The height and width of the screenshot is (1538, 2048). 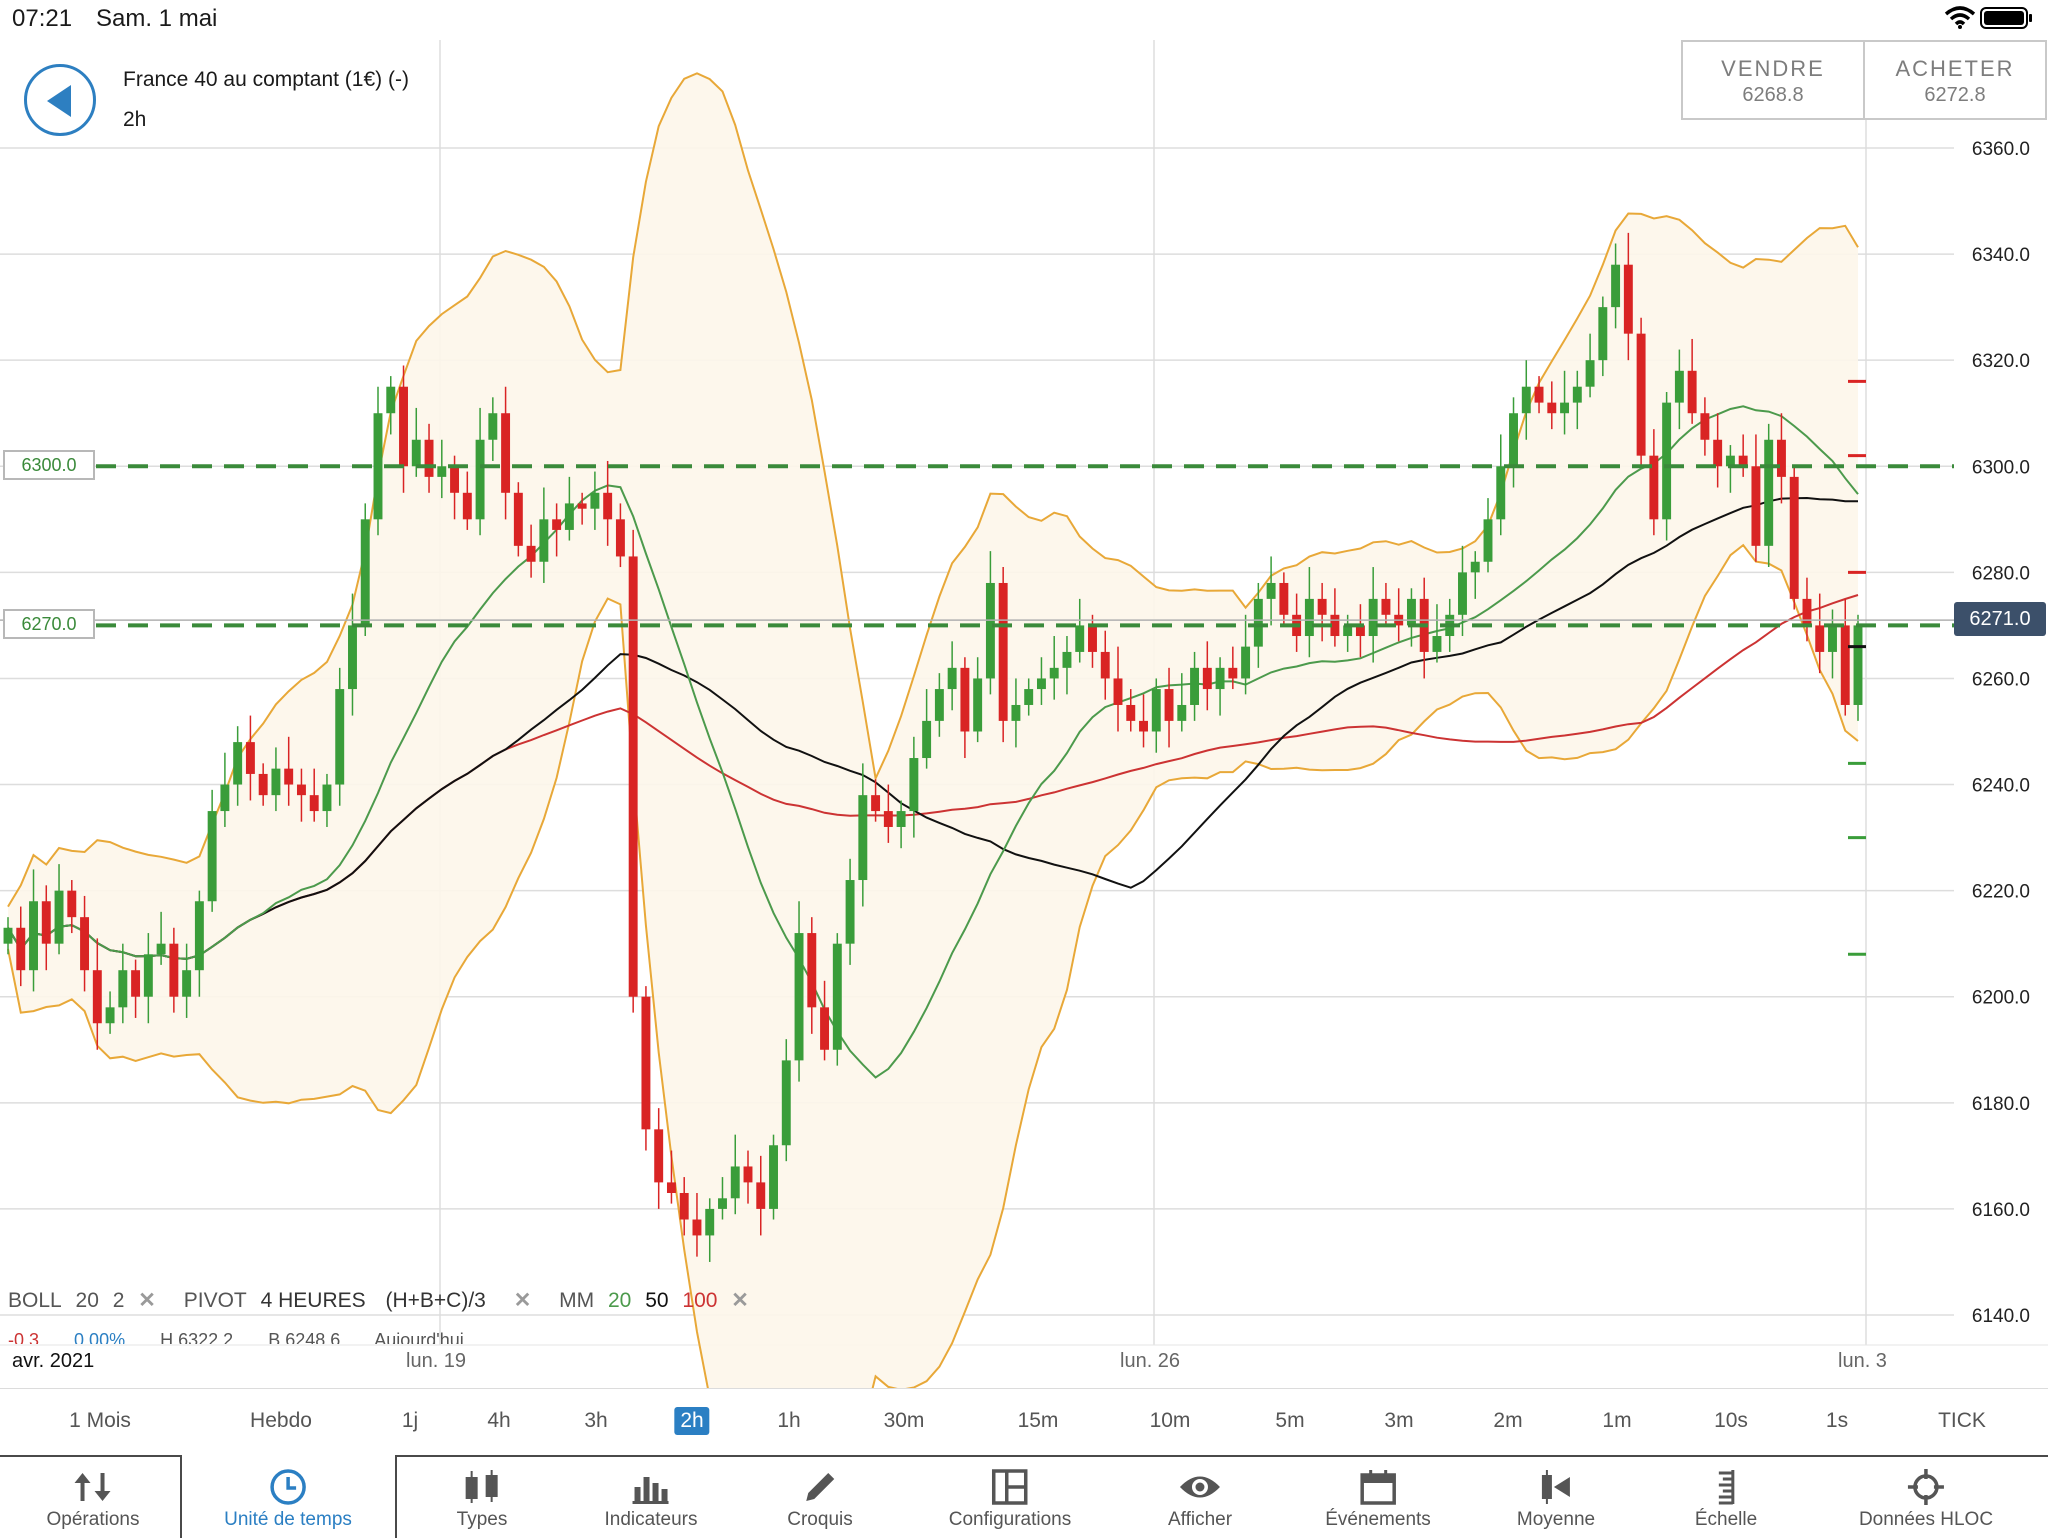 What do you see at coordinates (740, 1300) in the screenshot?
I see `remove-mm-icon: ✕` at bounding box center [740, 1300].